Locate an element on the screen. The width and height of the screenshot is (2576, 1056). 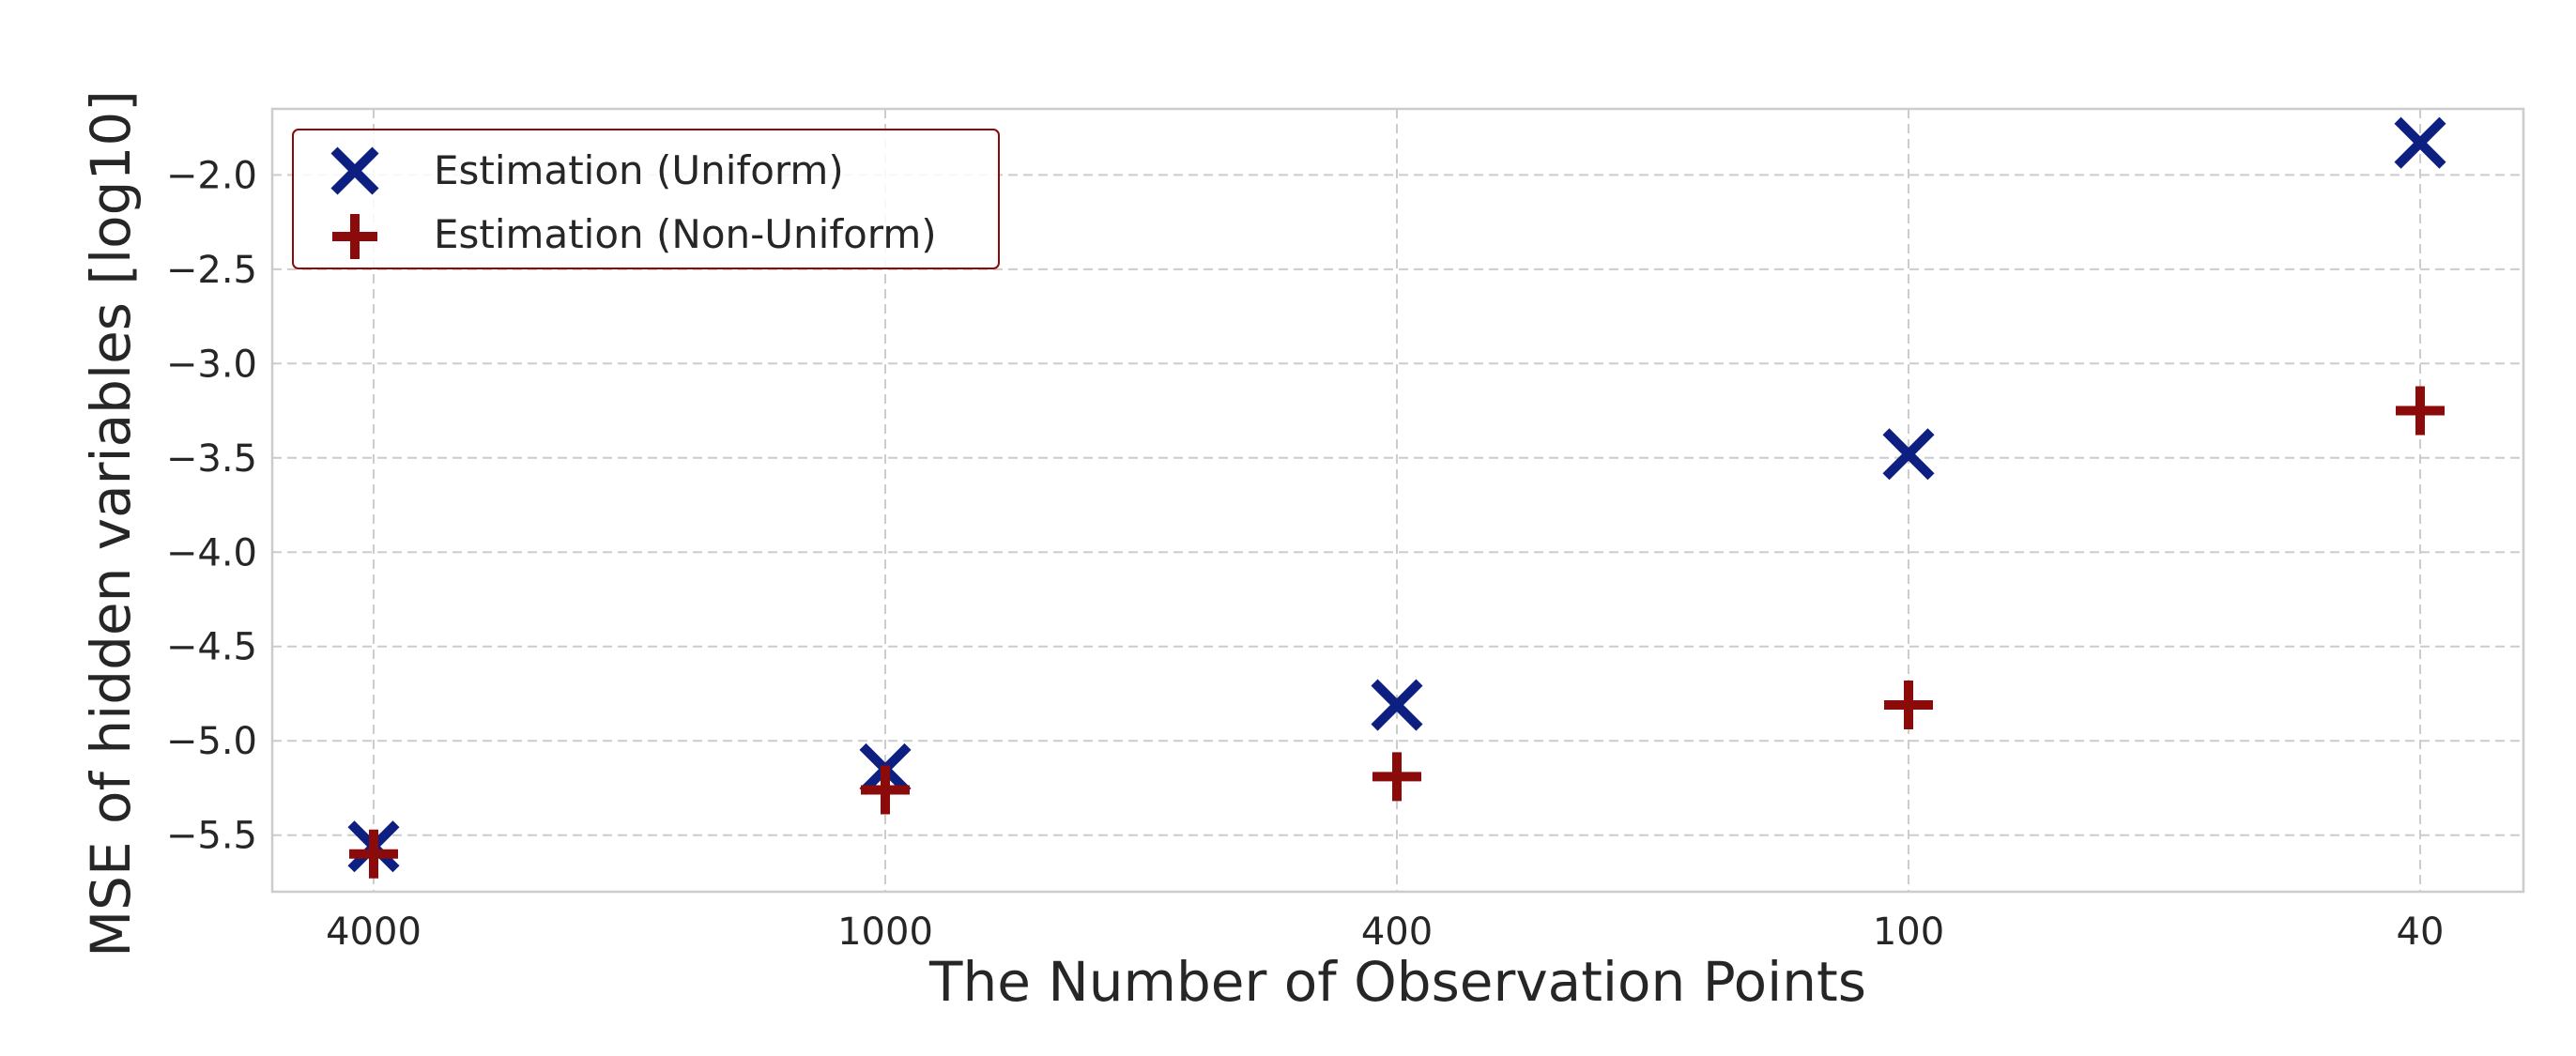
legend-box is located at coordinates (646, 199).